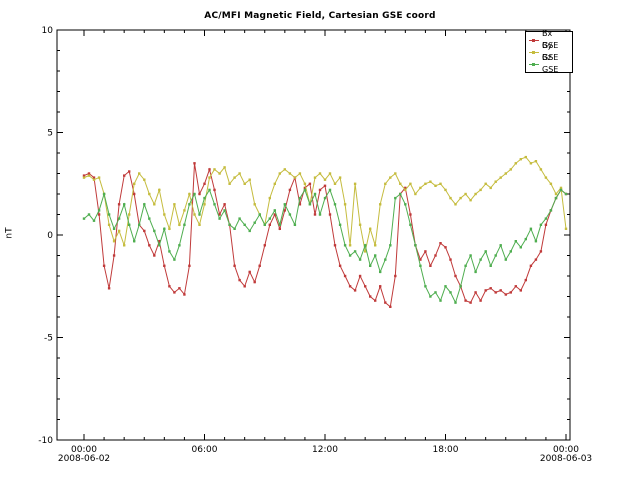 This screenshot has width=640, height=480. What do you see at coordinates (325, 450) in the screenshot?
I see `x-tick-label: 12:00` at bounding box center [325, 450].